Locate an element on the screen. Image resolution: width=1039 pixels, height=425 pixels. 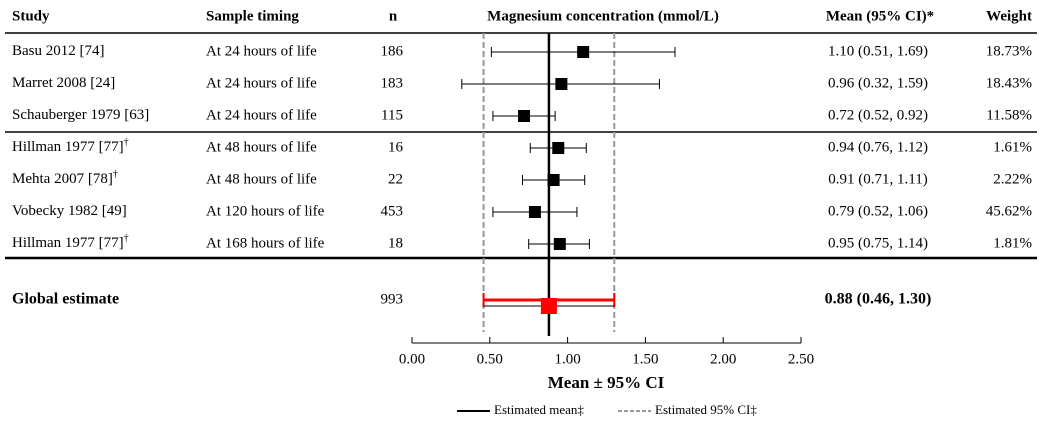
header-timing: Sample timing is located at coordinates (252, 16).